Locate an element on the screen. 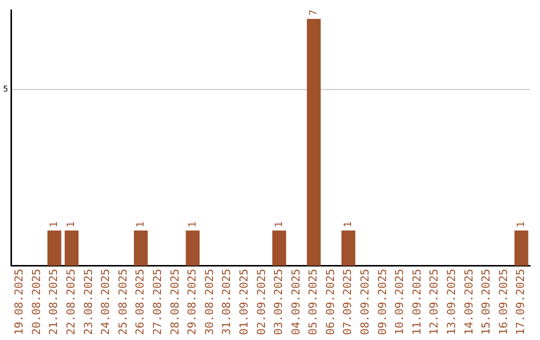 The width and height of the screenshot is (540, 340). x-tick-label: 07.09.2025 is located at coordinates (347, 302).